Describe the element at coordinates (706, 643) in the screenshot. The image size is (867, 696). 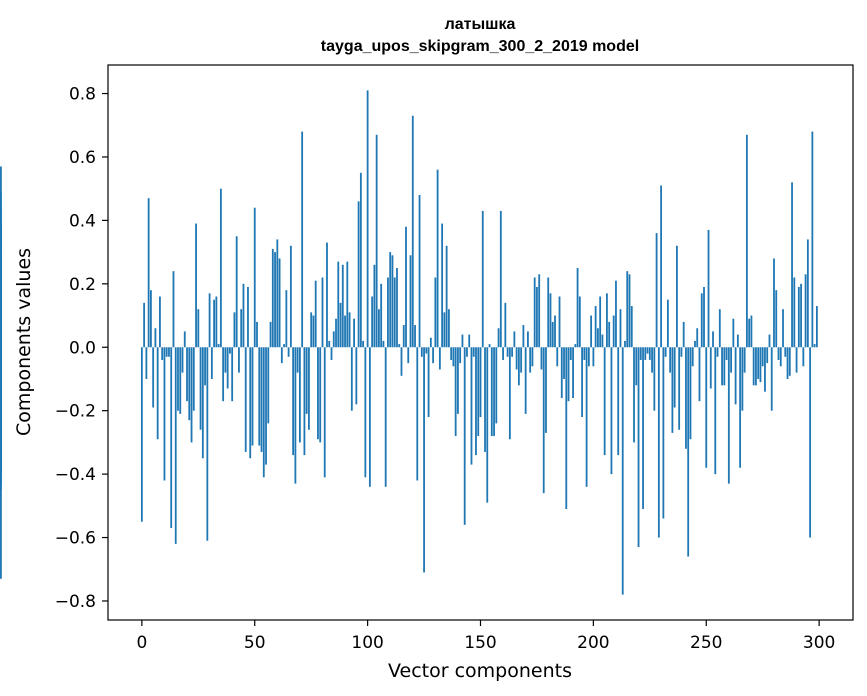
I see `x-tick-label: 250` at that location.